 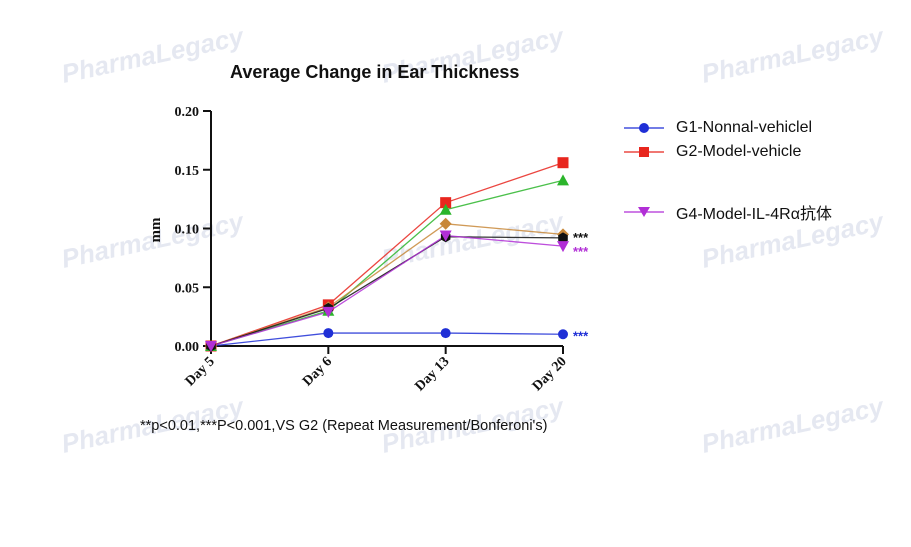 I want to click on x-tick-label: Day 13, so click(x=432, y=374).